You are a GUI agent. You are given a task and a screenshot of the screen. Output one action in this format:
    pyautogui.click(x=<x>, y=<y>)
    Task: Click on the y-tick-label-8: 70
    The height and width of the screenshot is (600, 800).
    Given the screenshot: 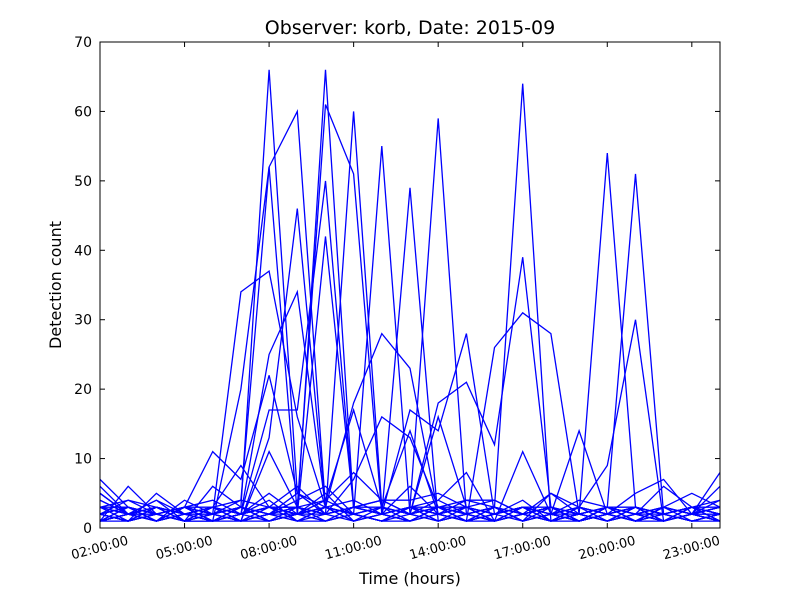 What is the action you would take?
    pyautogui.click(x=83, y=43)
    